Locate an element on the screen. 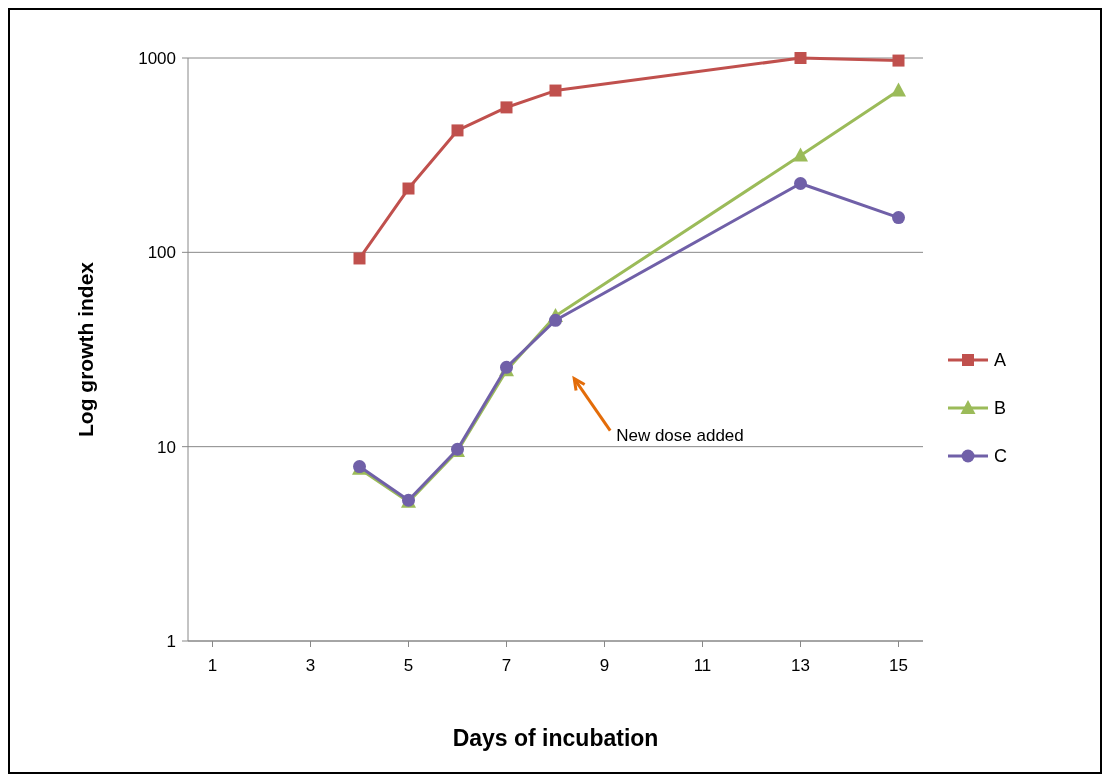  x-tick-label: 15 is located at coordinates (898, 665).